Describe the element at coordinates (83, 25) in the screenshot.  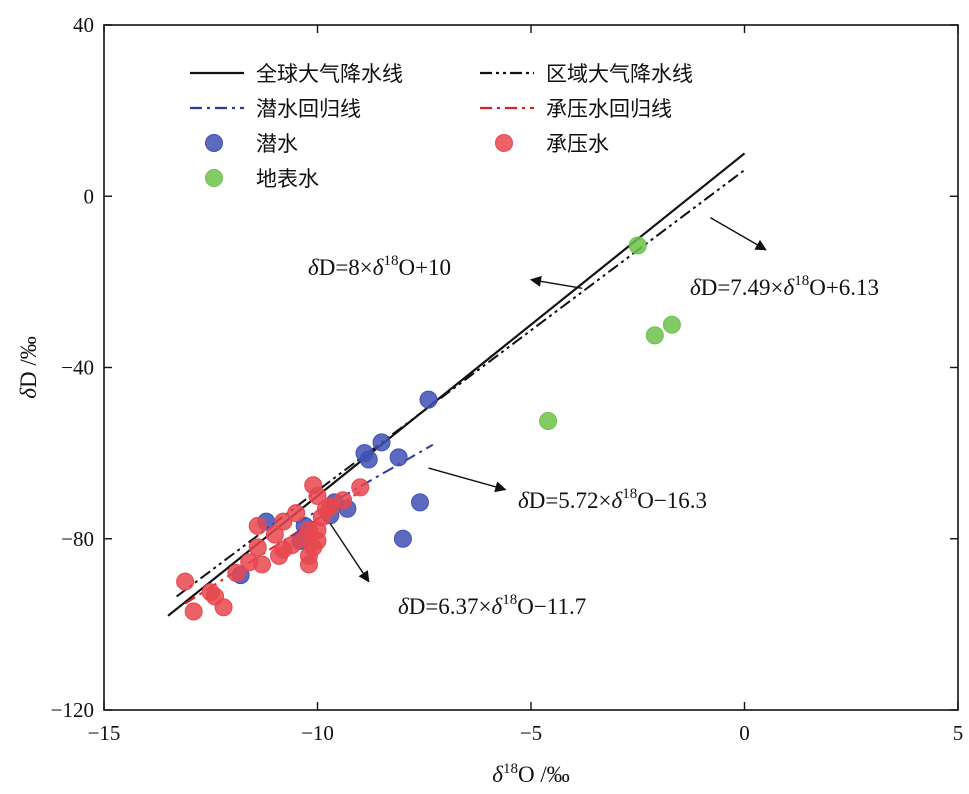
I see `y-tick-label: 40` at that location.